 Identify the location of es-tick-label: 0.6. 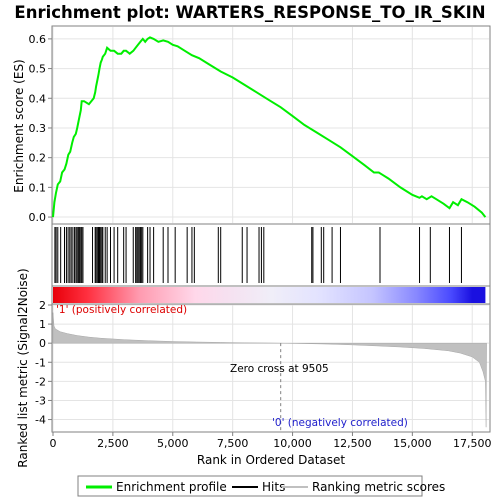
(38, 39).